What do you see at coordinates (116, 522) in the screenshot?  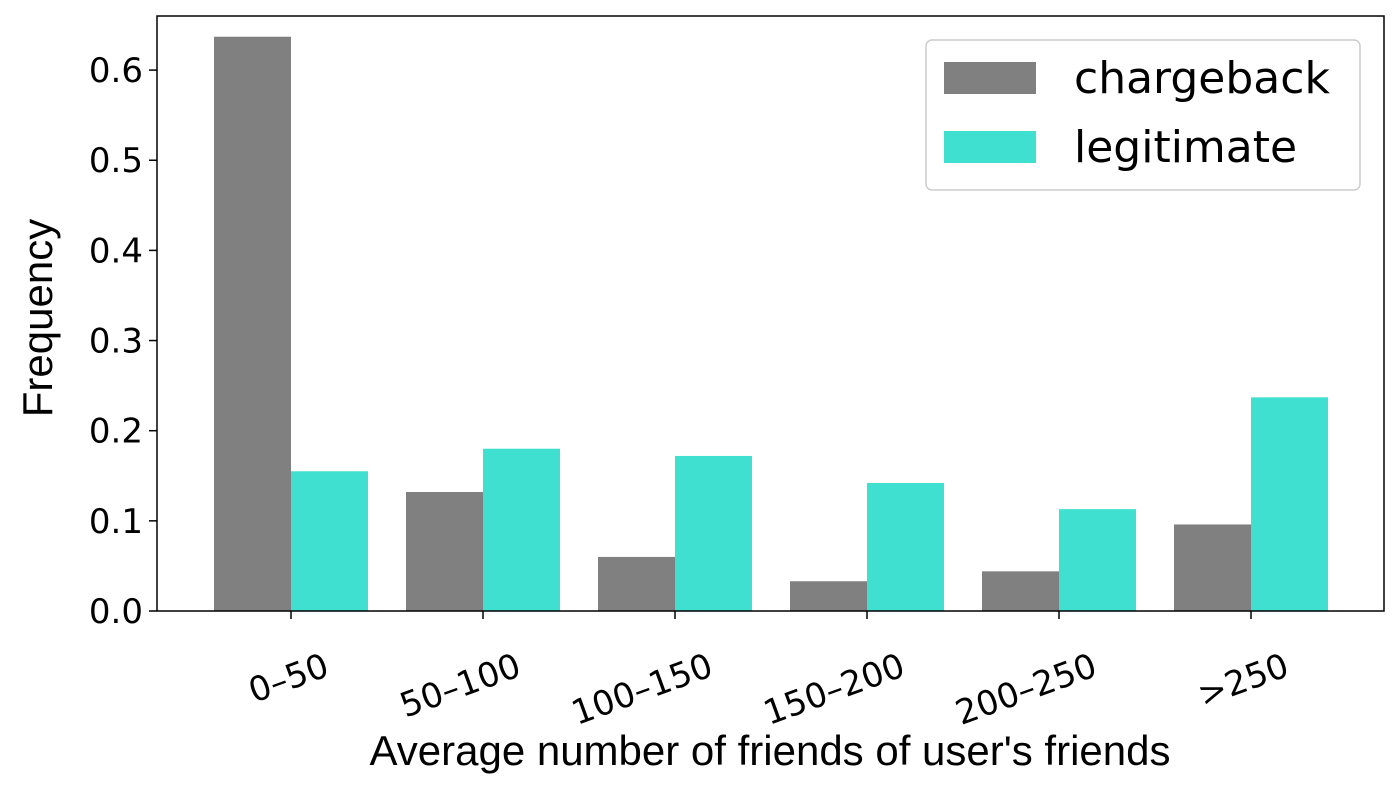 I see `y-tick-label: 0.1` at bounding box center [116, 522].